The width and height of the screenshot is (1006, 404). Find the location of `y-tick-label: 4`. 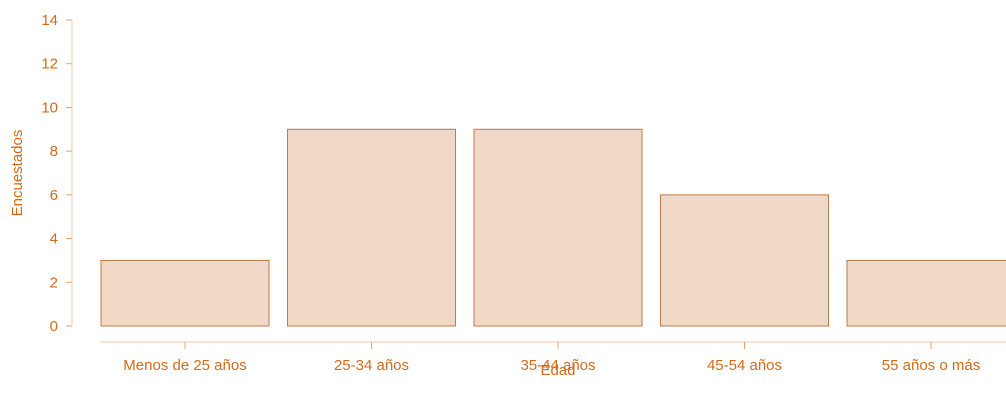

y-tick-label: 4 is located at coordinates (54, 239).